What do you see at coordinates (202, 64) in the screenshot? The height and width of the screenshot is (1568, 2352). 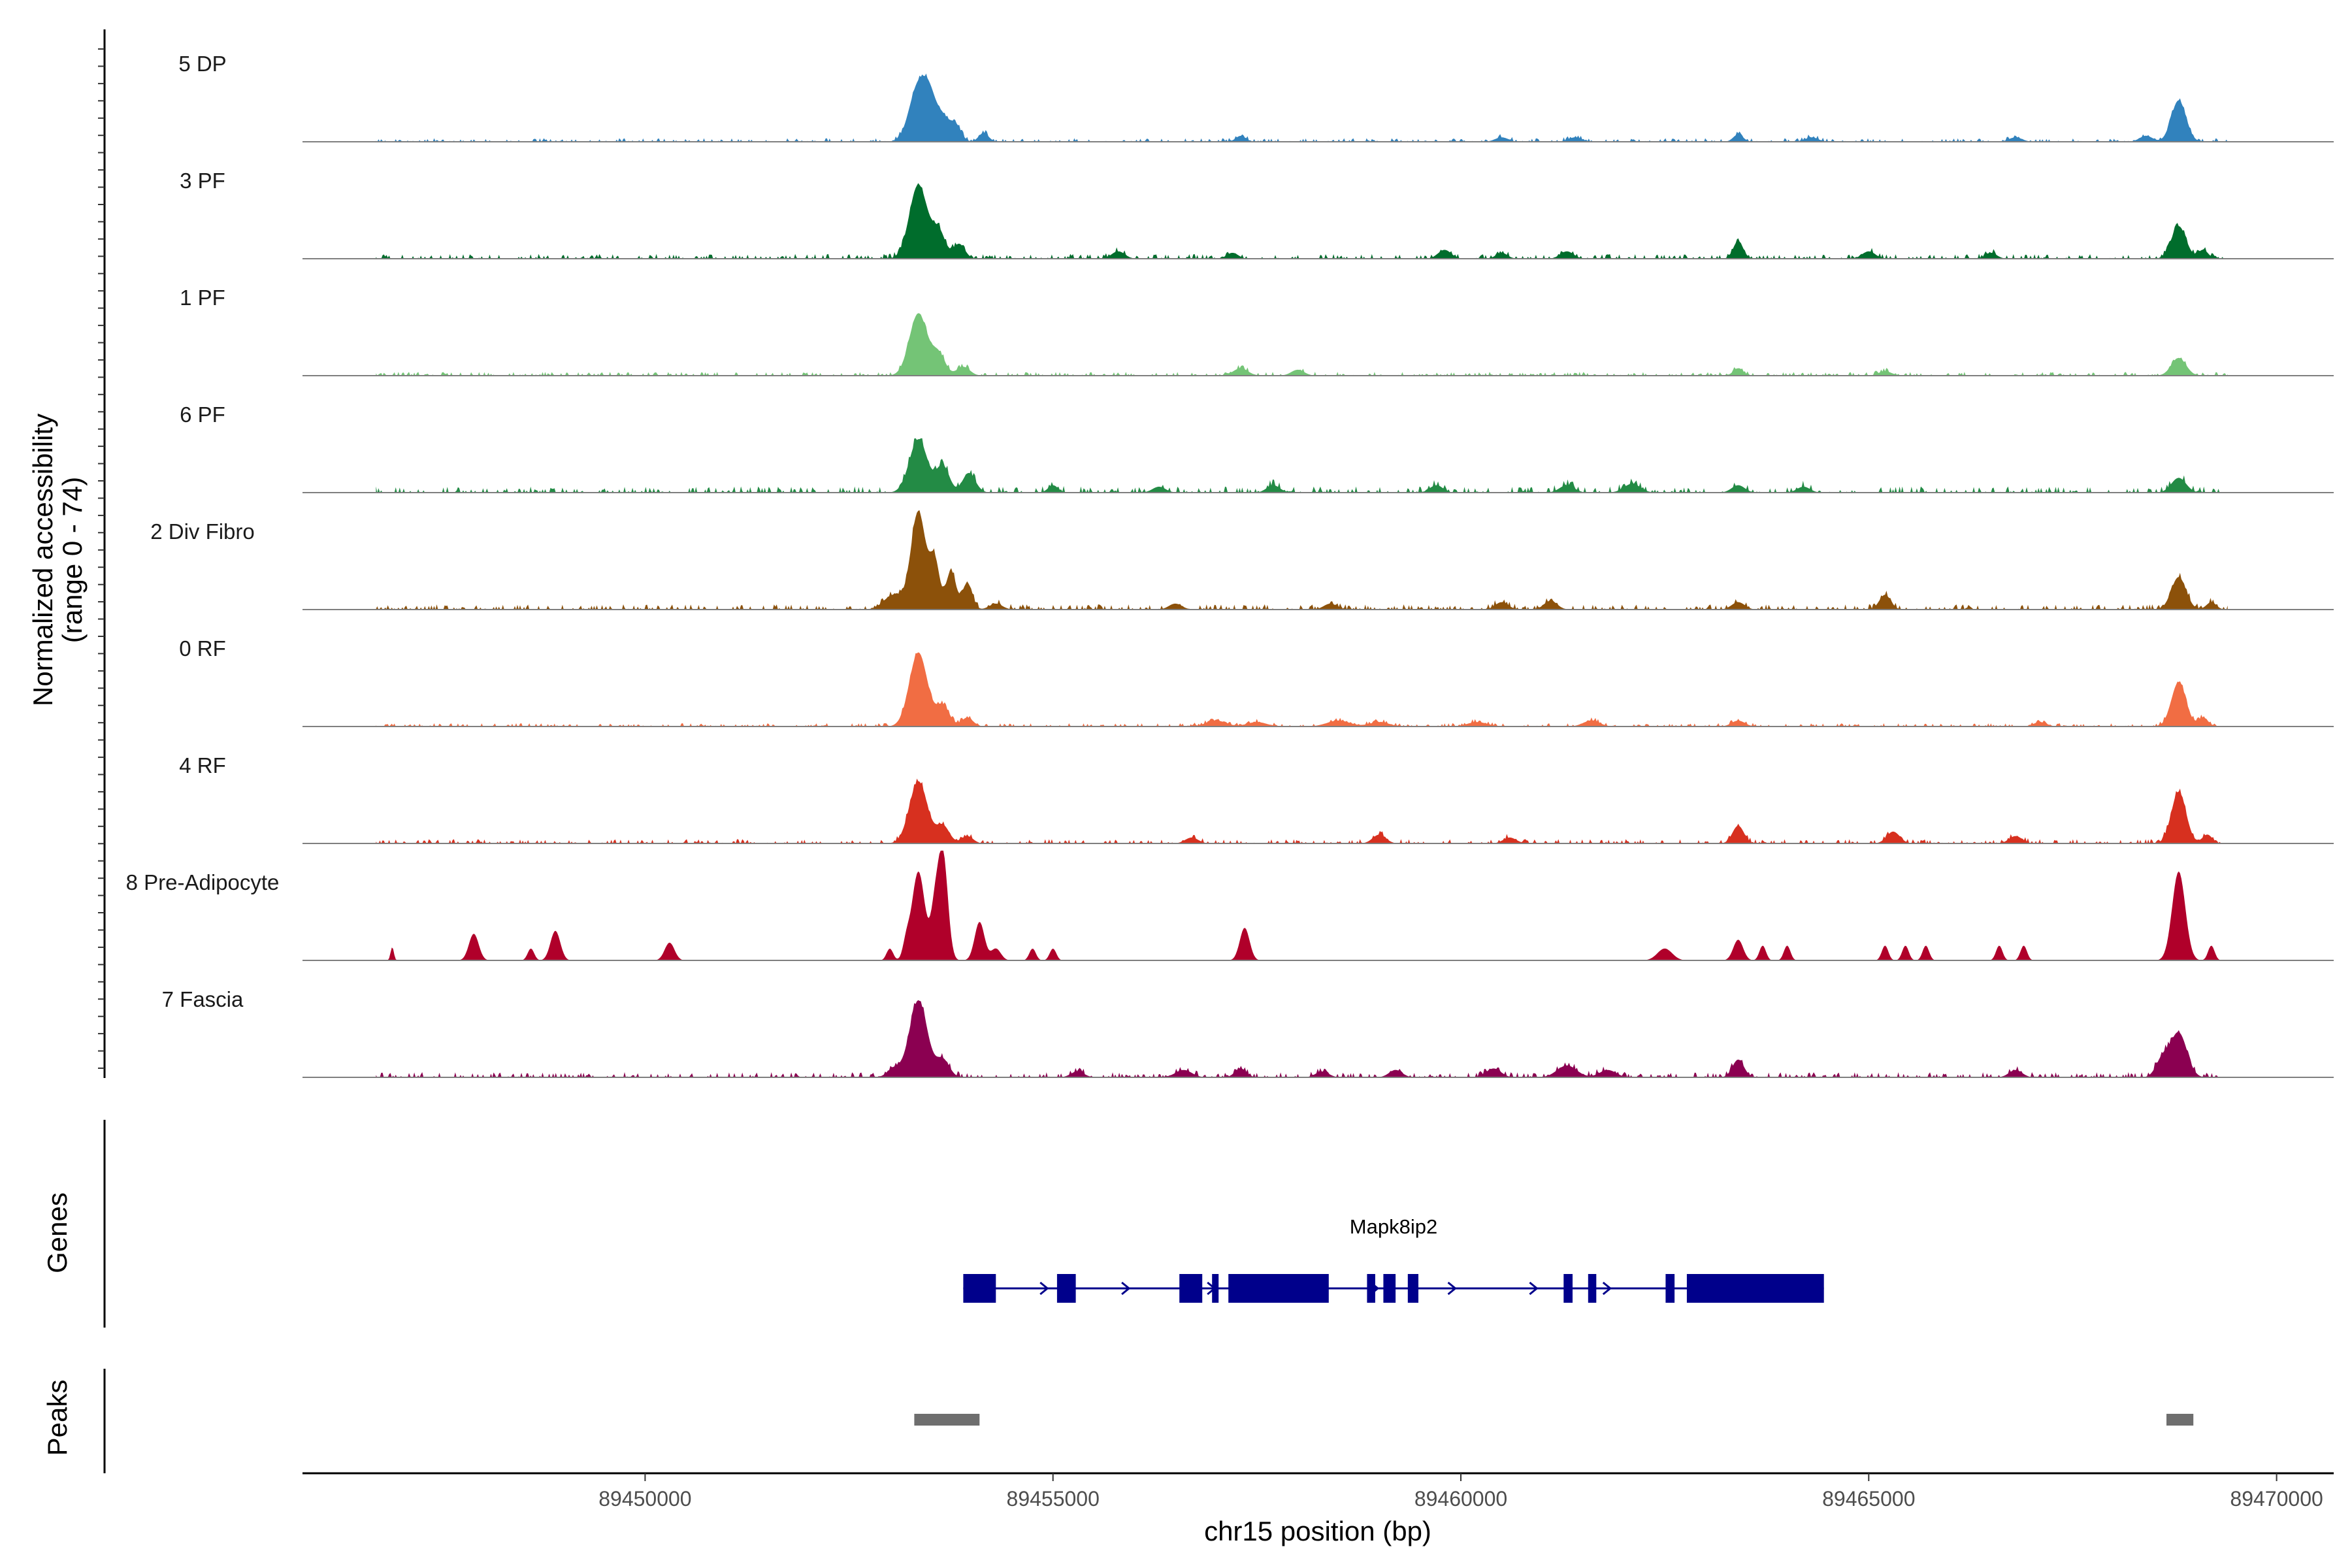 I see `track-label: 5 DP` at bounding box center [202, 64].